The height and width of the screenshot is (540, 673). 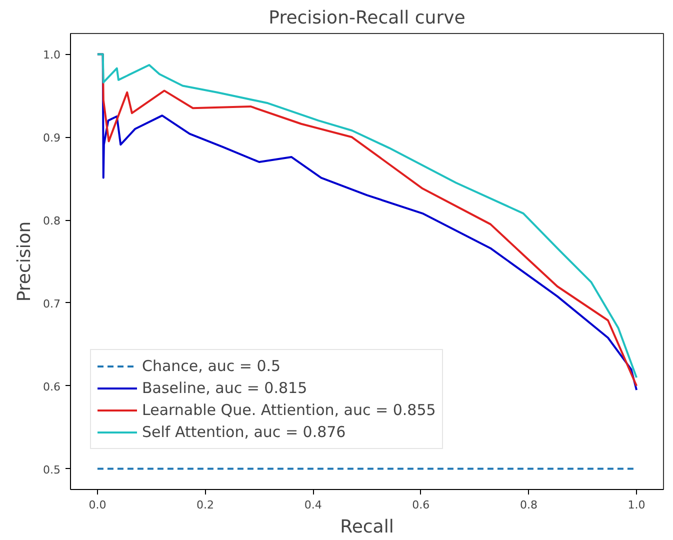 I want to click on x-tick-label: 0.2, so click(x=205, y=505).